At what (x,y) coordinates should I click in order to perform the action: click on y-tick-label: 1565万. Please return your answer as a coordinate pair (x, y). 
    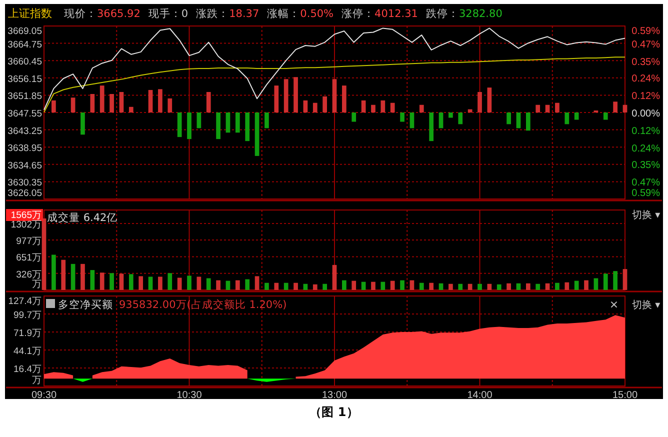
    Looking at the image, I should click on (26, 215).